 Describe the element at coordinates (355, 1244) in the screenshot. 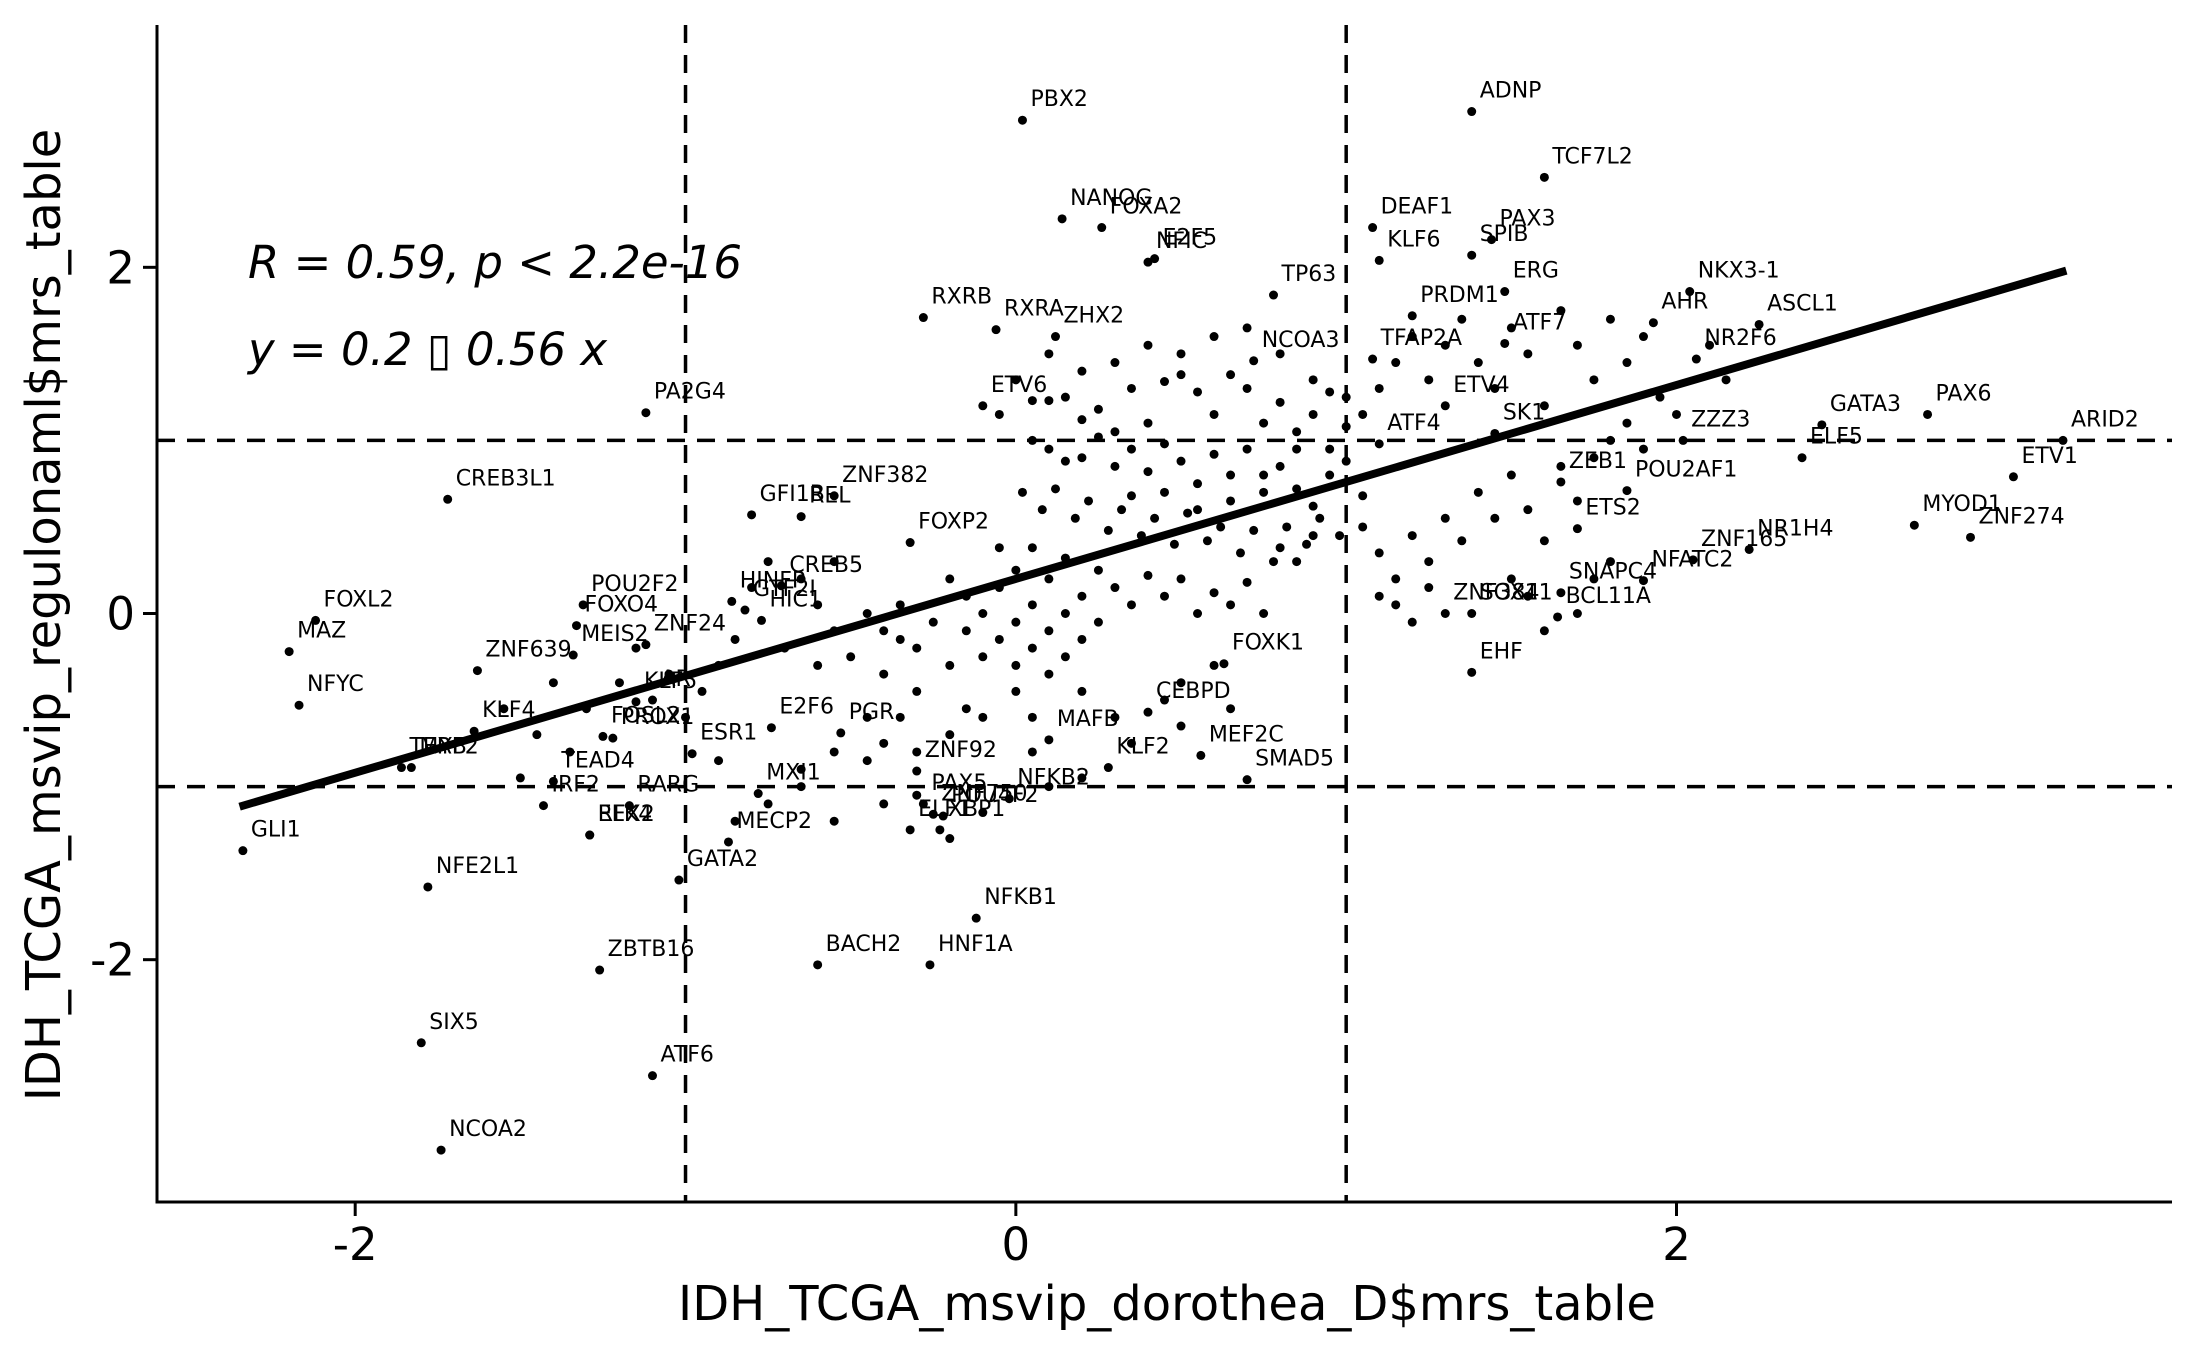

I see `x-tick-label: -2` at that location.